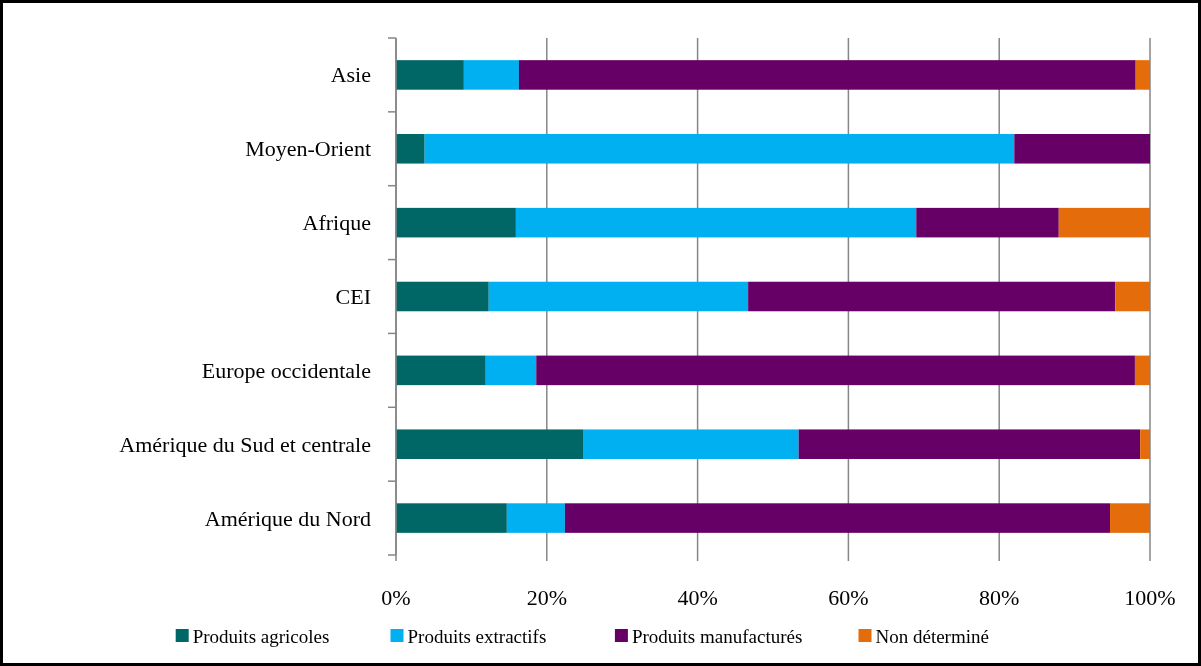 This screenshot has width=1201, height=666. Describe the element at coordinates (261, 636) in the screenshot. I see `legend-label: Produits agricoles` at that location.